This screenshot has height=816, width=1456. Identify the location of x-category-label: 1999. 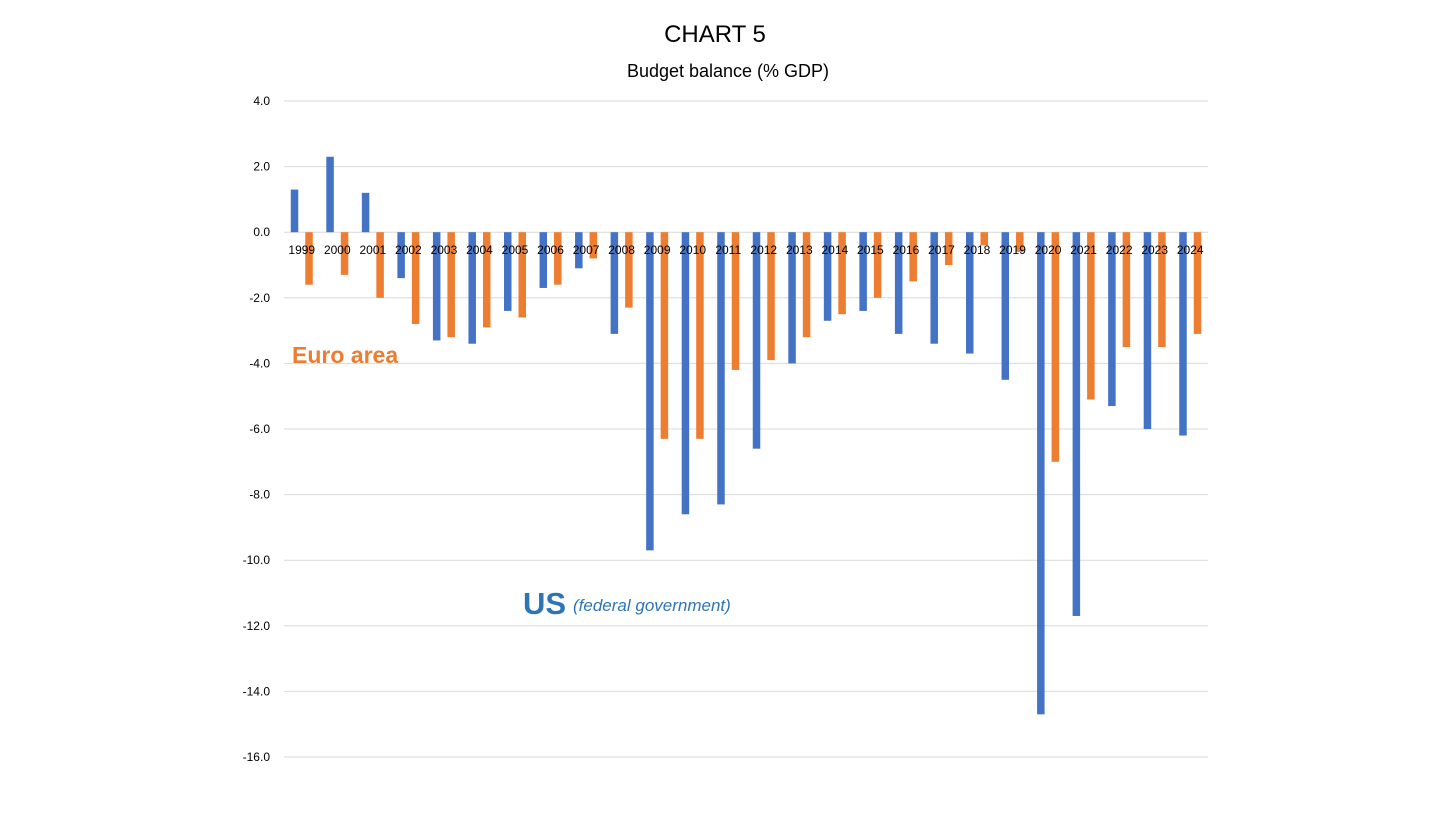
(301, 250).